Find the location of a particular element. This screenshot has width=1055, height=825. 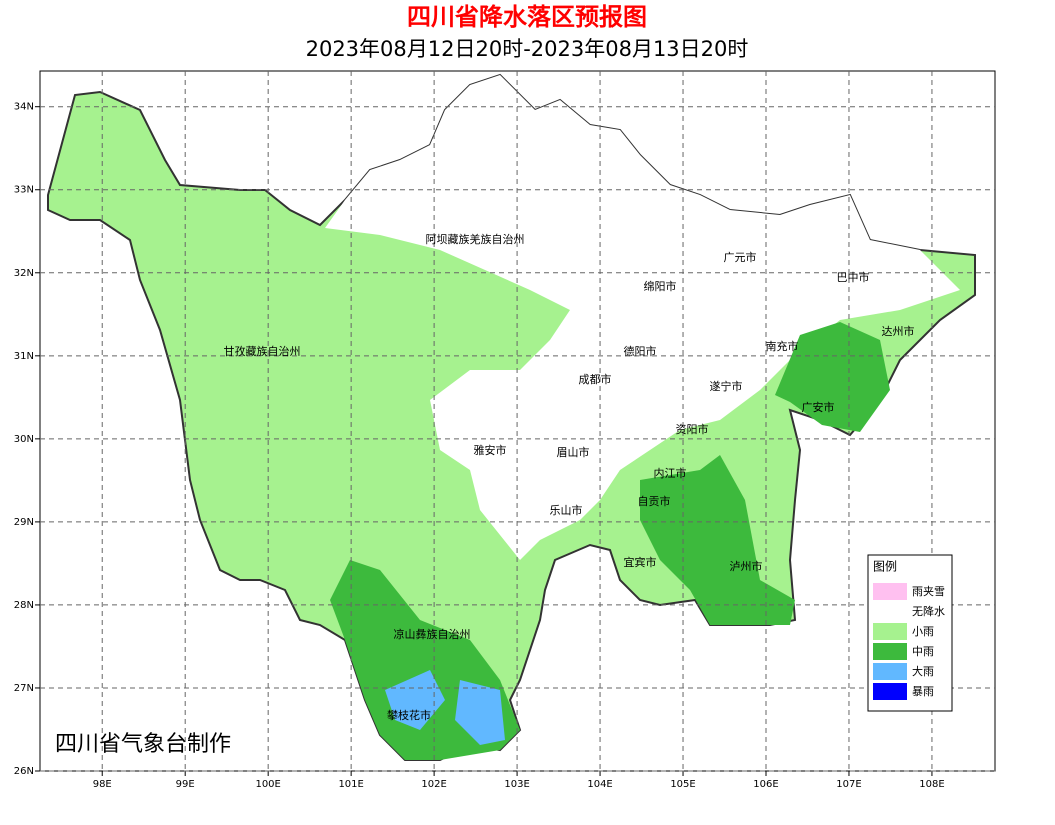

x-tick-label: 107E is located at coordinates (848, 784).